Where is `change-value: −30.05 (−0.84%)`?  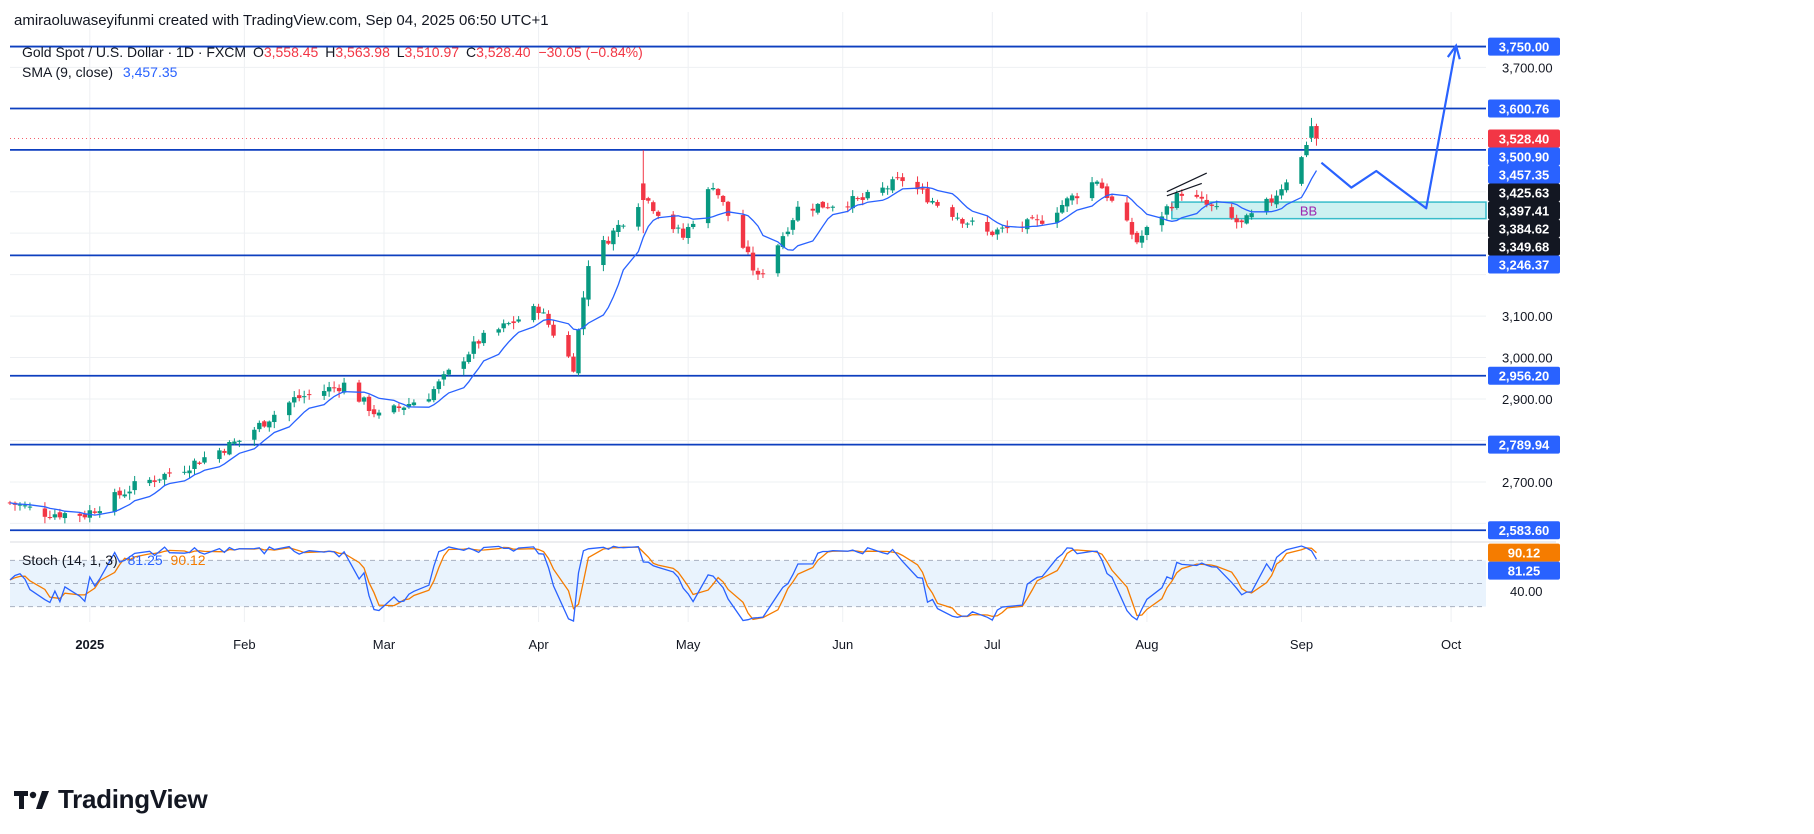 change-value: −30.05 (−0.84%) is located at coordinates (590, 52).